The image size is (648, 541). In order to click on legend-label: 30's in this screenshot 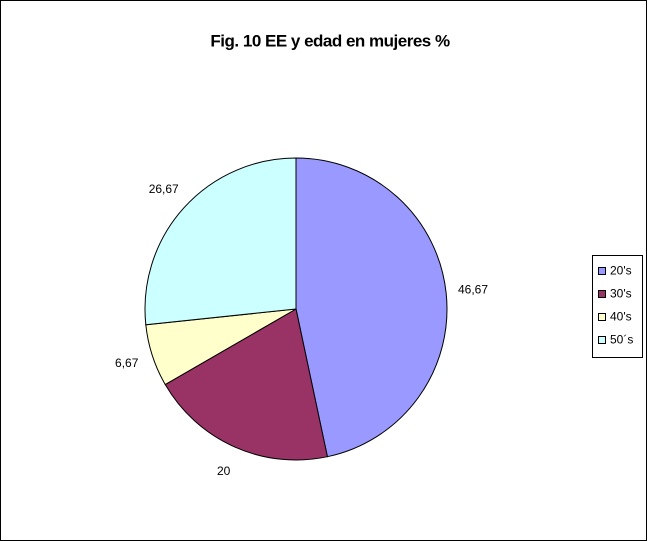, I will do `click(621, 294)`.